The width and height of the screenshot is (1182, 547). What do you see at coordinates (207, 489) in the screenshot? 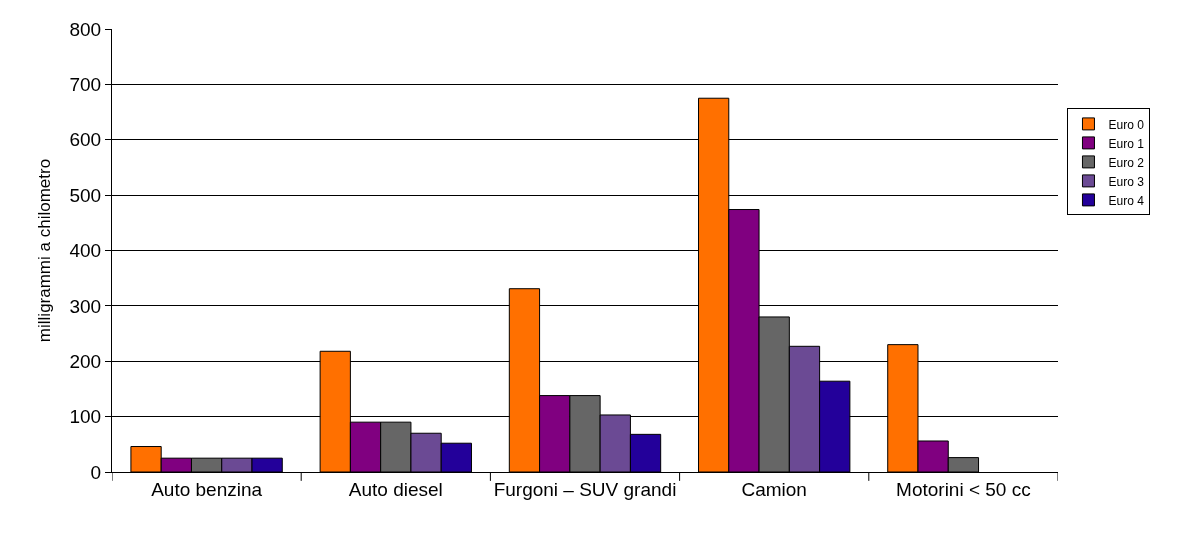
I see `x-tick-label: Auto benzina` at bounding box center [207, 489].